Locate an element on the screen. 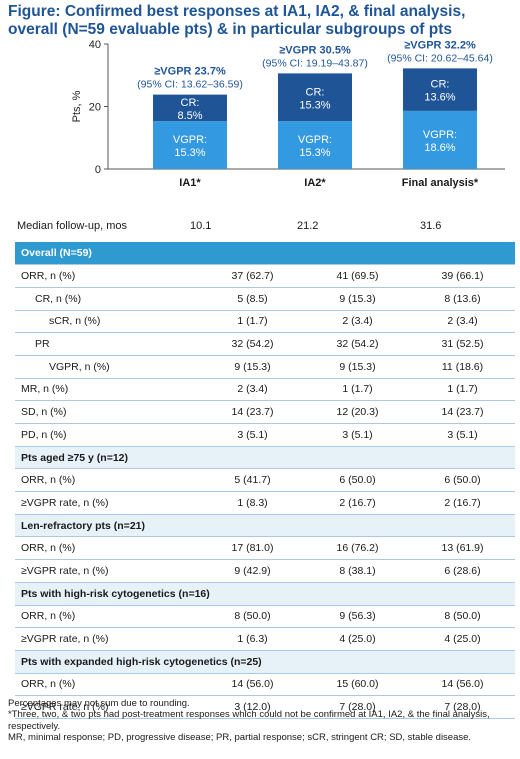 Image resolution: width=520 pixels, height=759 pixels. cell-value: 13 (61.9) is located at coordinates (462, 548).